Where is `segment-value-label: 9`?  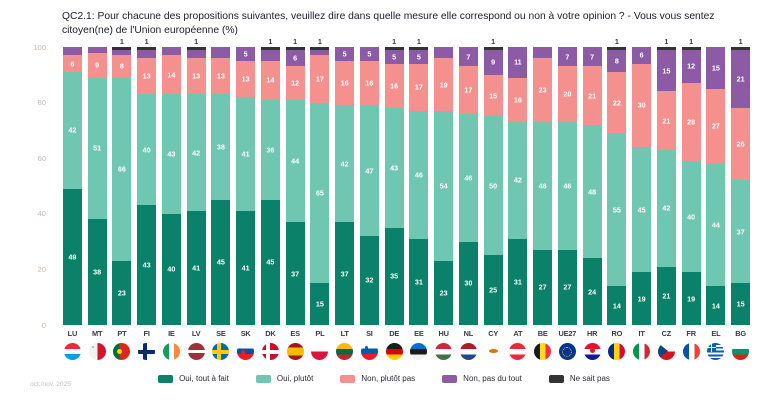
segment-value-label: 9 is located at coordinates (97, 65).